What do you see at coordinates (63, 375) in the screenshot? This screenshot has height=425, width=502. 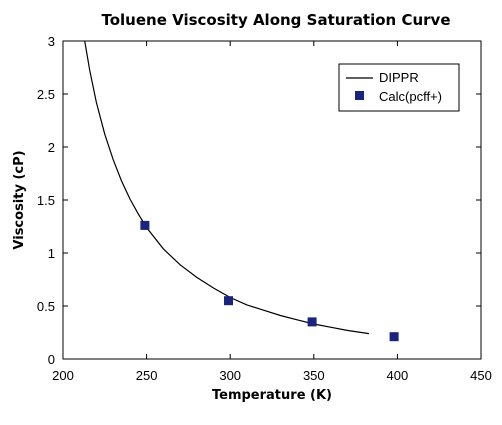 I see `x-tick-label: 200` at bounding box center [63, 375].